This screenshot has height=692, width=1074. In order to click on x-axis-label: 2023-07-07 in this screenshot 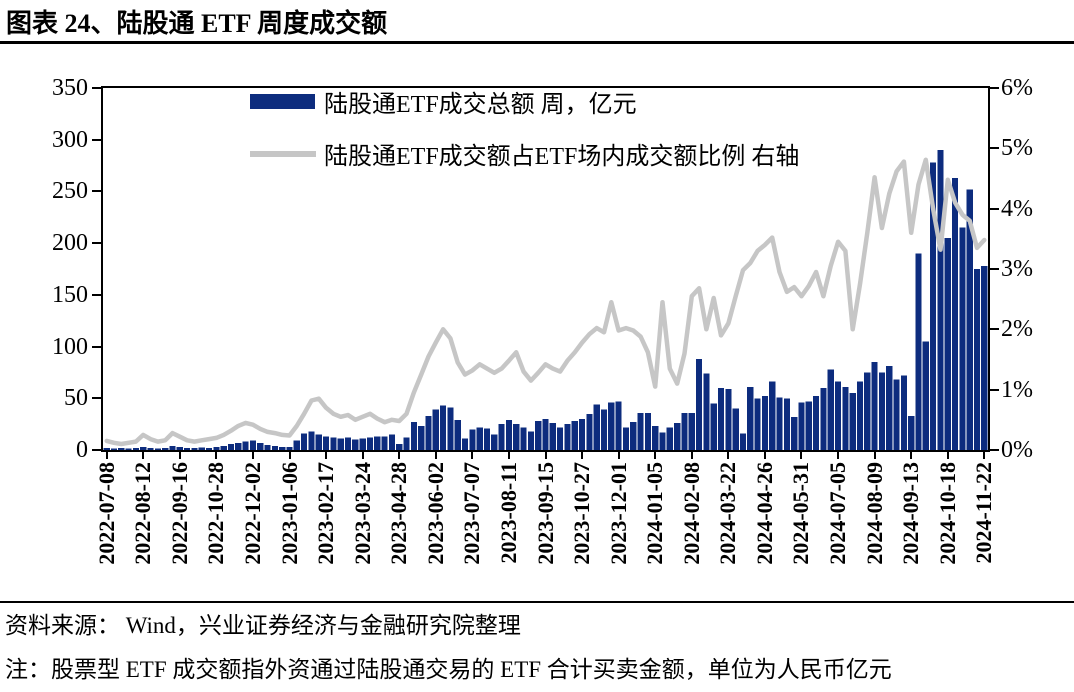, I will do `click(472, 513)`.